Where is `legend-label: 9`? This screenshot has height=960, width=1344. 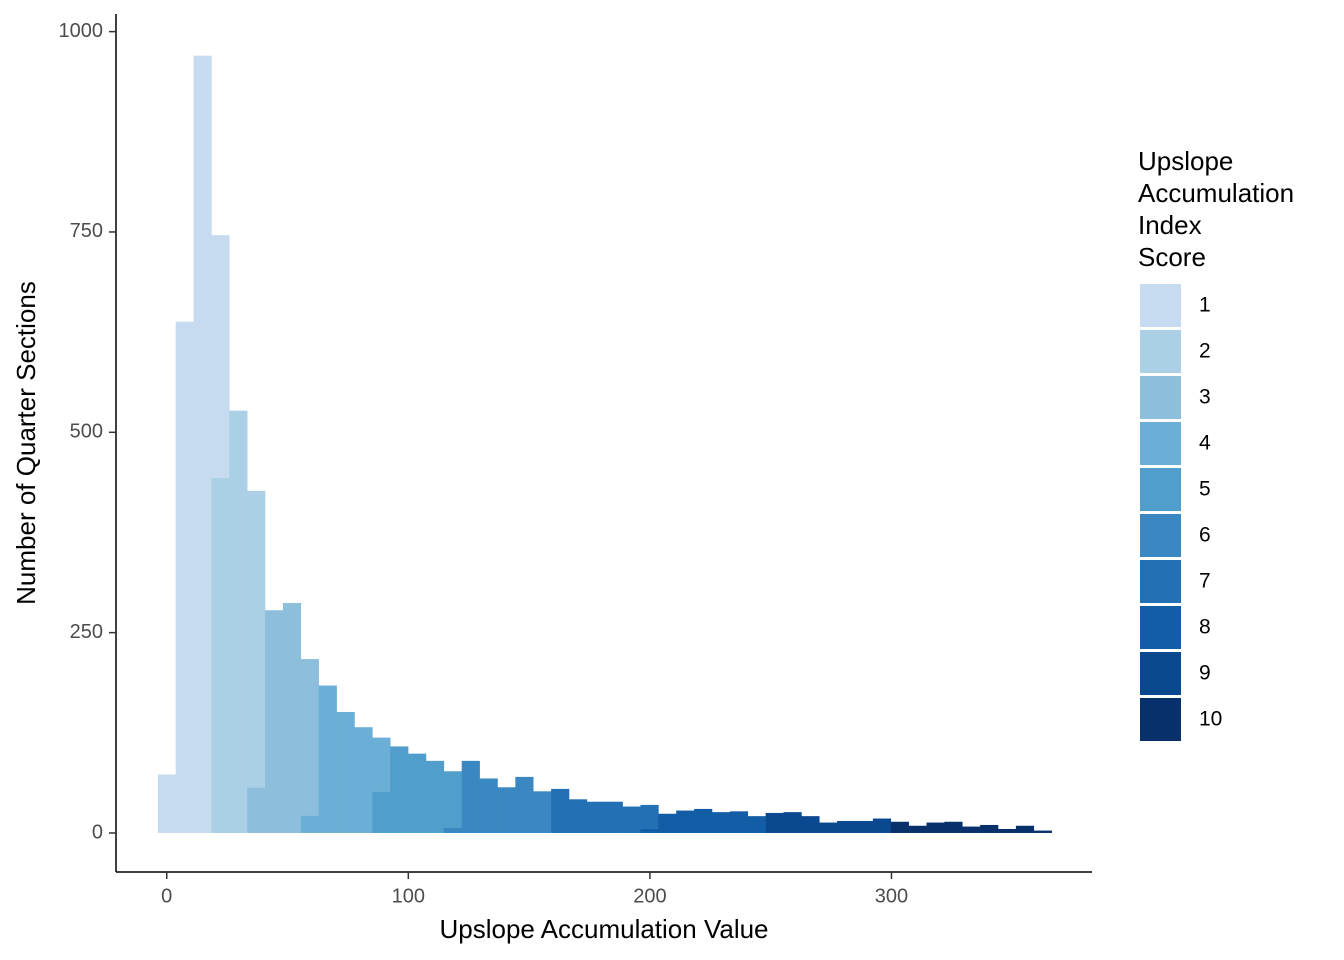
legend-label: 9 is located at coordinates (1205, 673).